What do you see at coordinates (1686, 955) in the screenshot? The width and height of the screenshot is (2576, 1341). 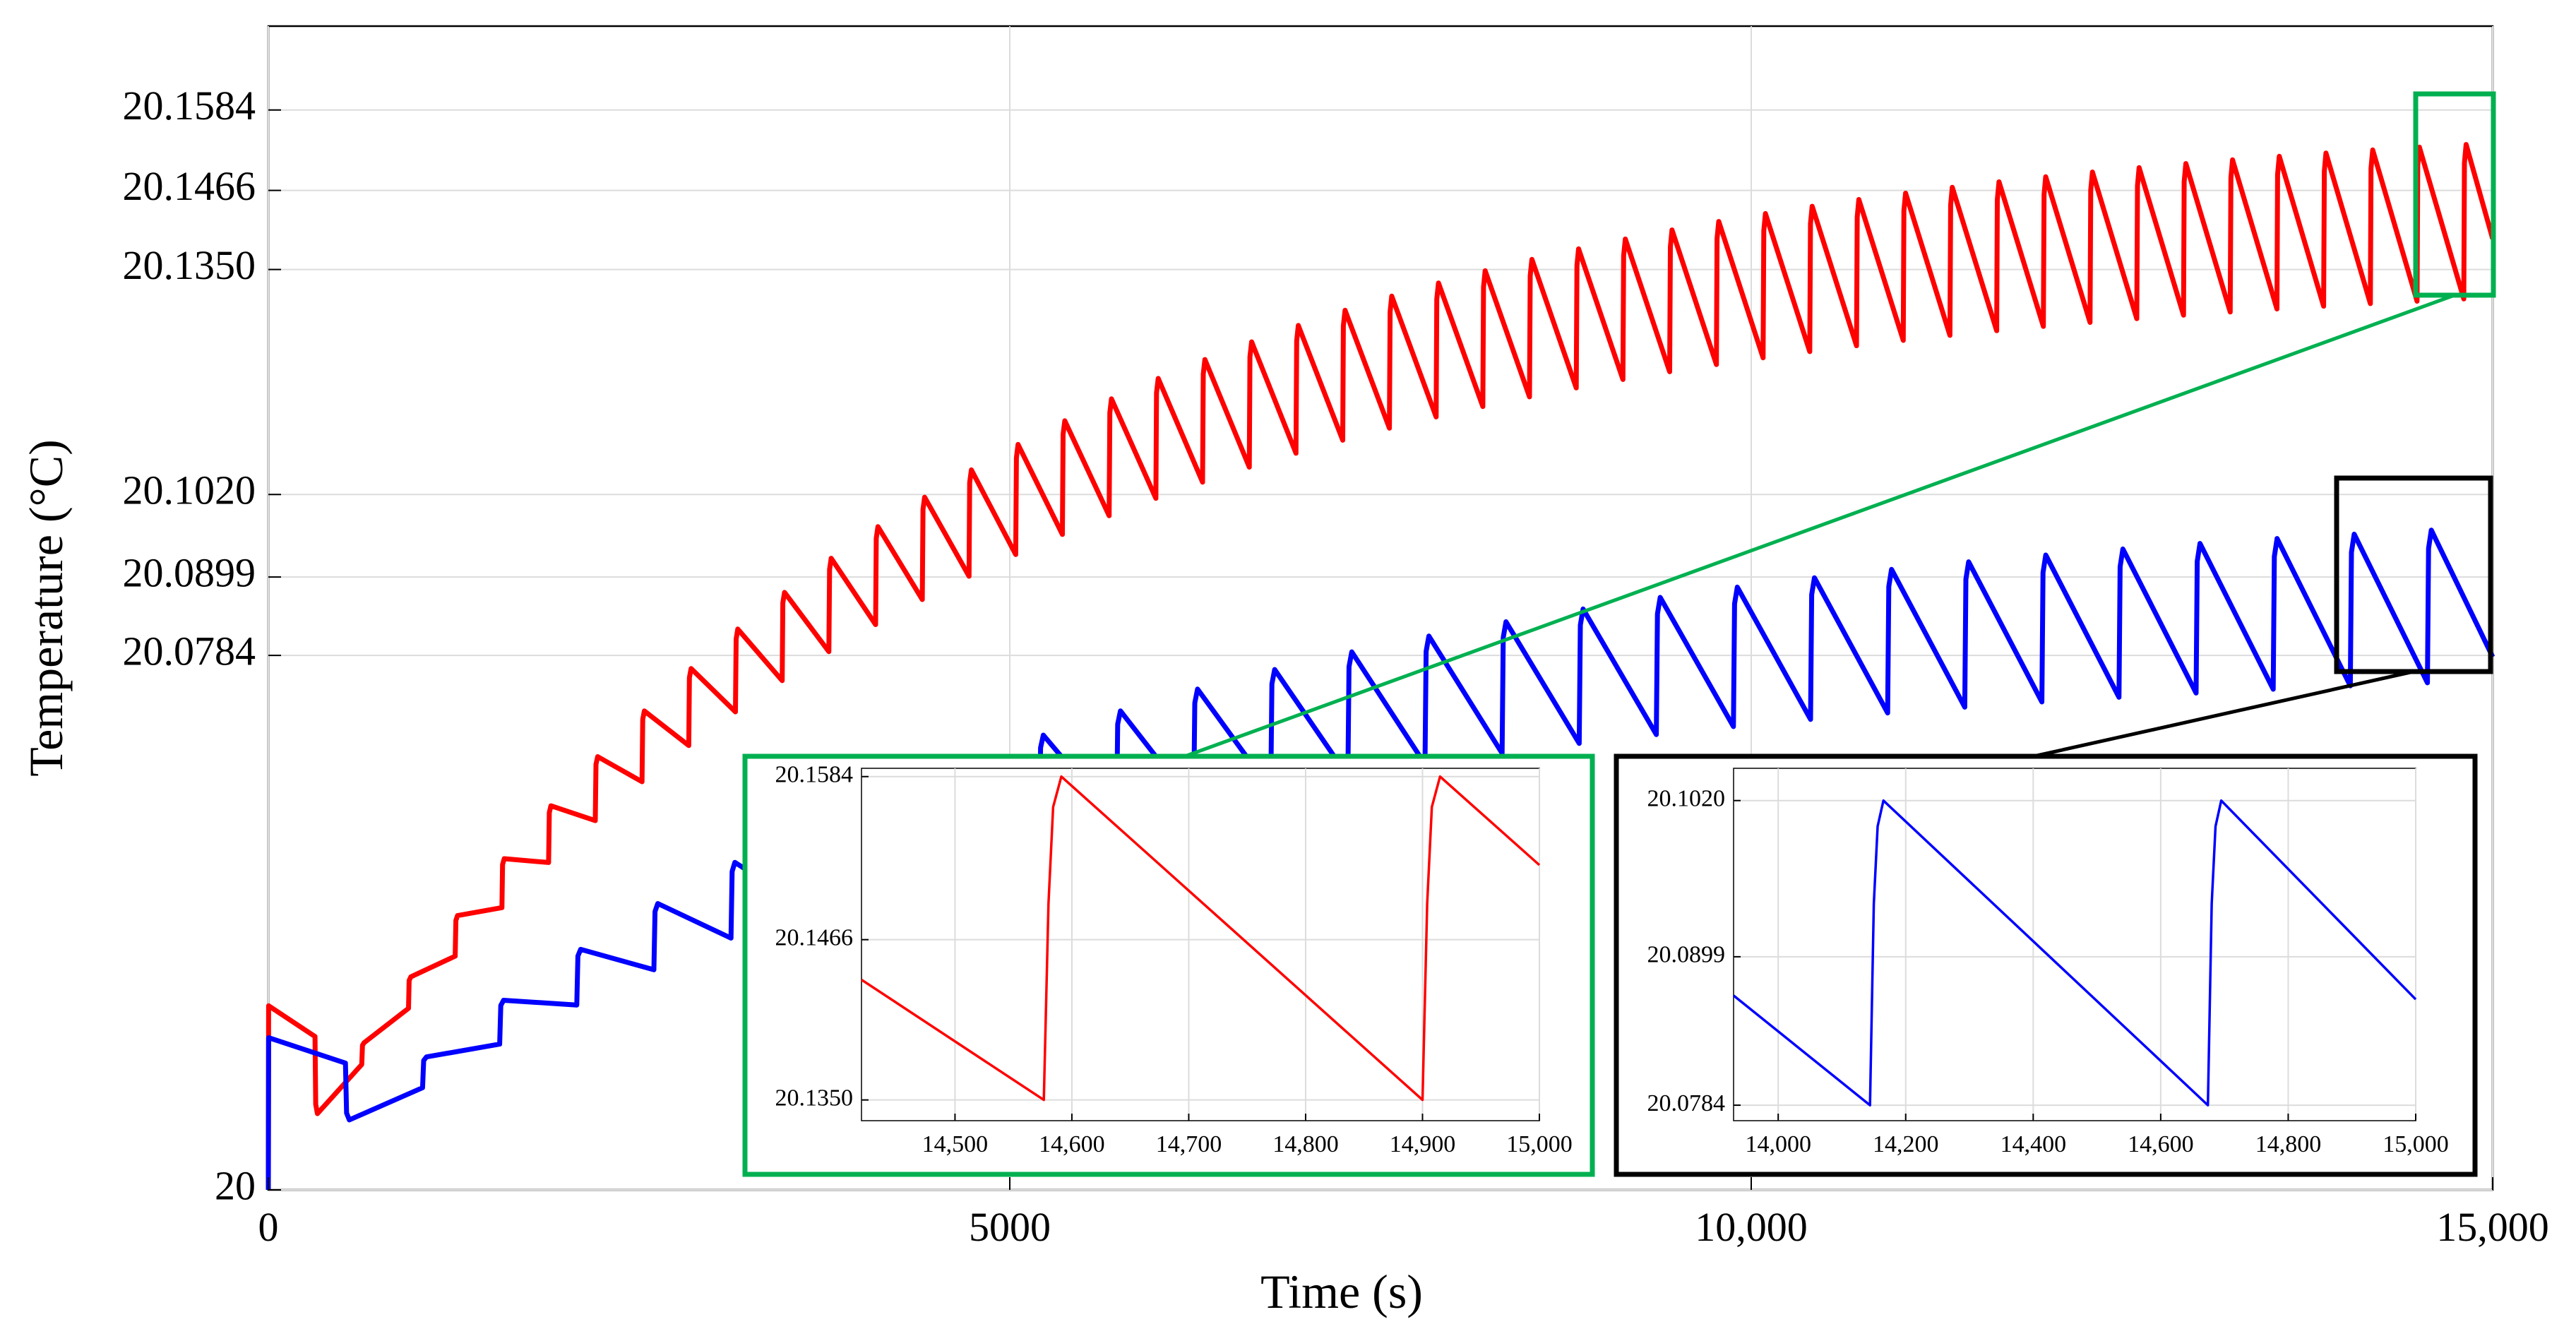 I see `inset-blue-y-tick-label: 20.0899` at bounding box center [1686, 955].